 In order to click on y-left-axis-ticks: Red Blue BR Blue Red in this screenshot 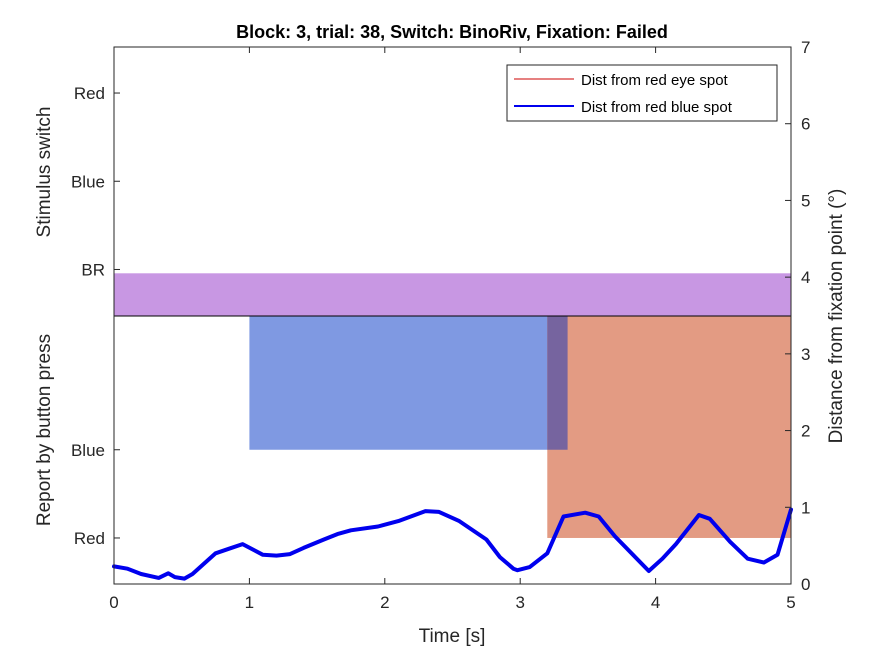, I will do `click(95, 316)`.